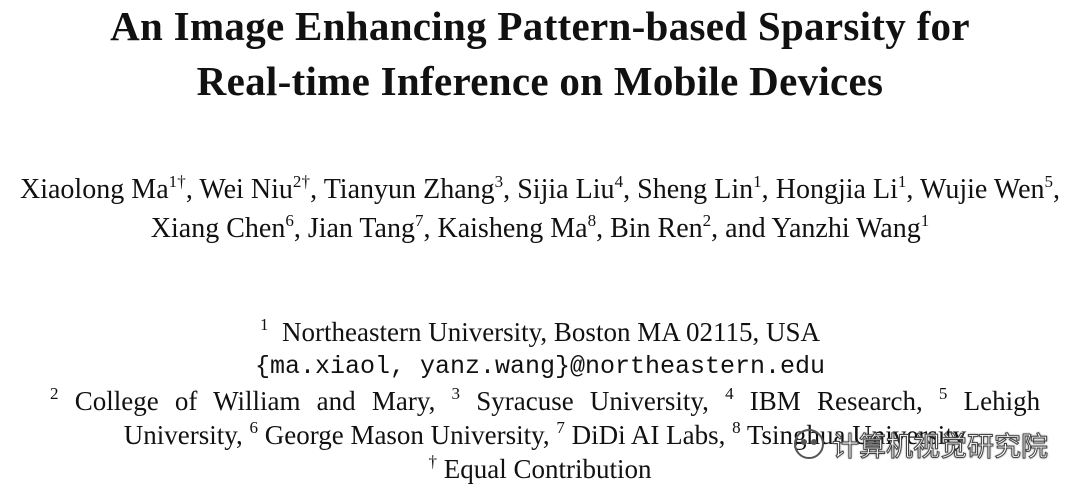 This screenshot has height=493, width=1080. Describe the element at coordinates (1049, 181) in the screenshot. I see `author-sup: 5` at that location.